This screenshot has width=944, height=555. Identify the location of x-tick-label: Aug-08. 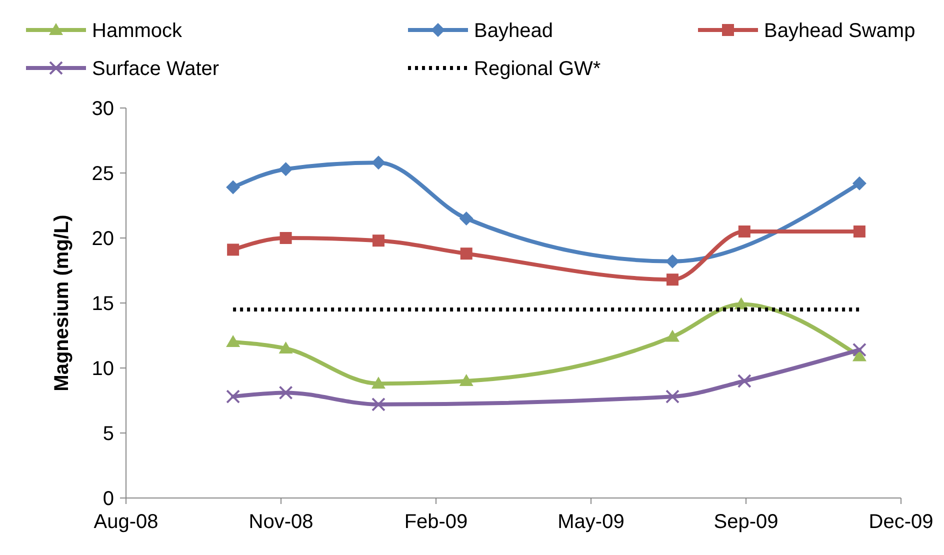
(126, 522).